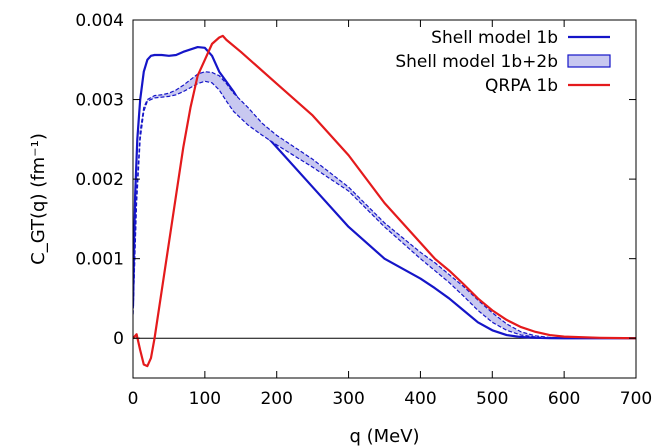 Image resolution: width=658 pixels, height=447 pixels. I want to click on y-tick-label: 0.004, so click(99, 21).